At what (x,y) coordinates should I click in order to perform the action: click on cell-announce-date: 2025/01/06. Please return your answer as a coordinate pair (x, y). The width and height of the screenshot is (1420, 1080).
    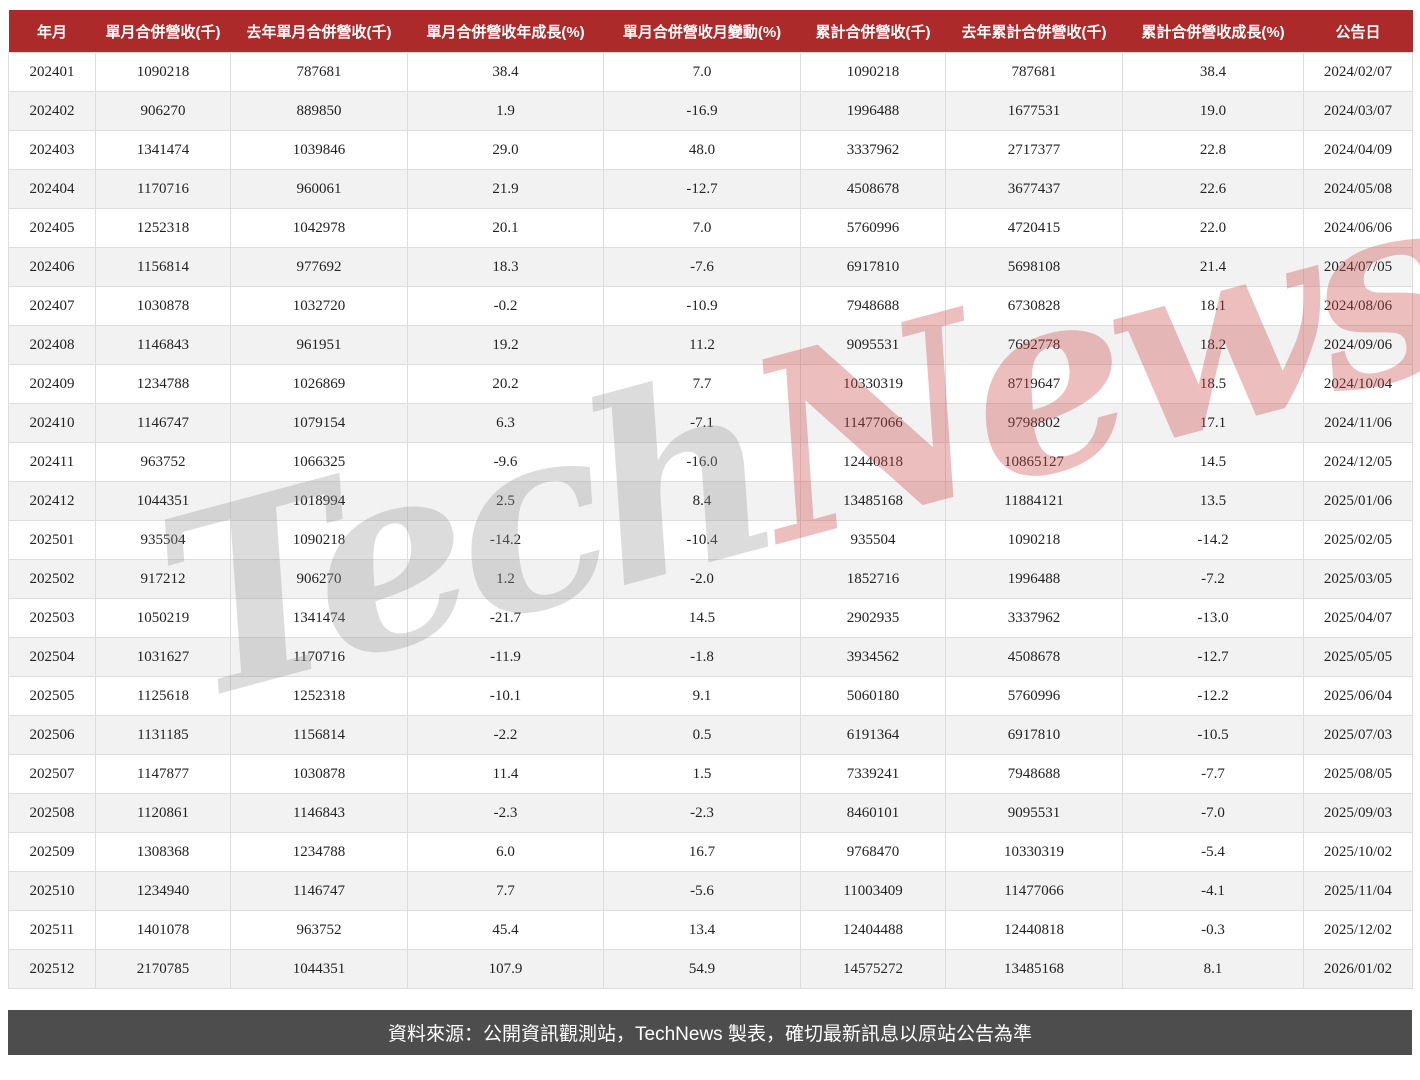
    Looking at the image, I should click on (1358, 501).